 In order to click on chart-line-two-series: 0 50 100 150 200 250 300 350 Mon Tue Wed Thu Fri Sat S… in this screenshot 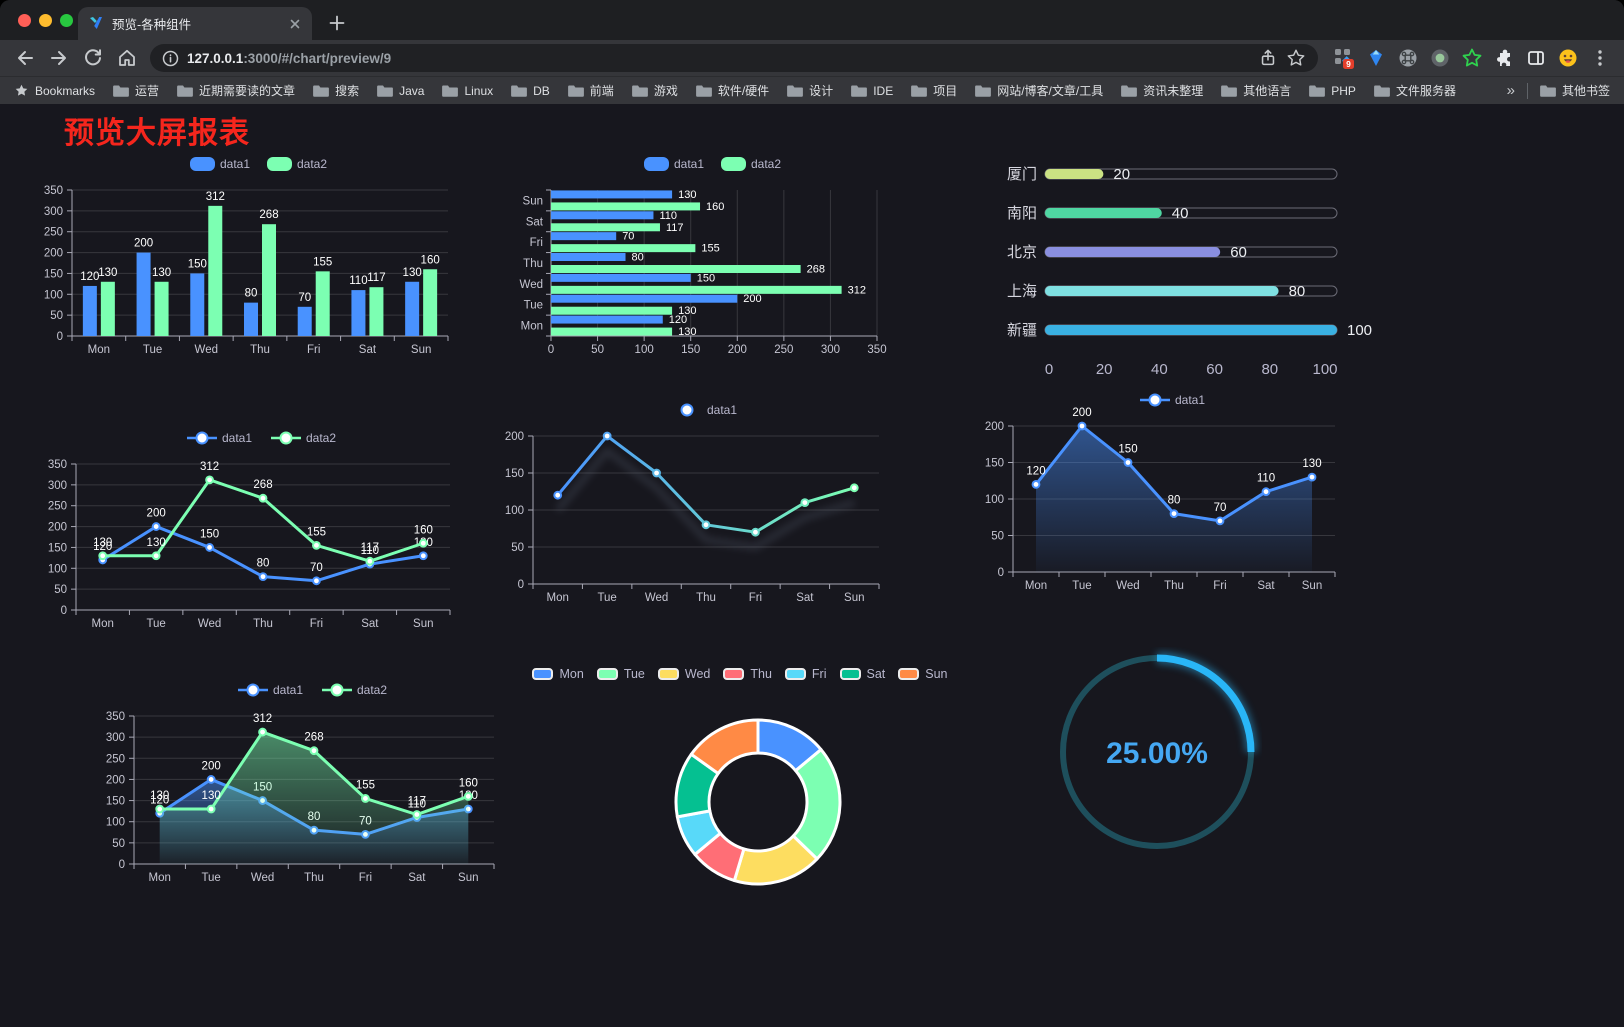, I will do `click(252, 531)`.